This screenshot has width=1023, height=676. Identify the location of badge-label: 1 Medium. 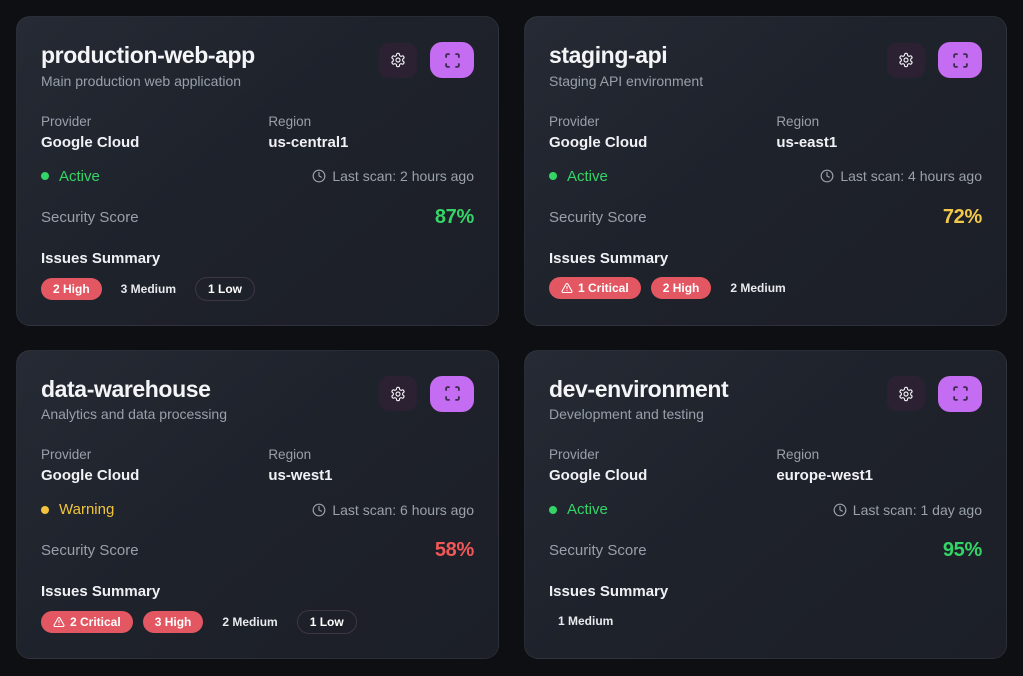
(586, 621).